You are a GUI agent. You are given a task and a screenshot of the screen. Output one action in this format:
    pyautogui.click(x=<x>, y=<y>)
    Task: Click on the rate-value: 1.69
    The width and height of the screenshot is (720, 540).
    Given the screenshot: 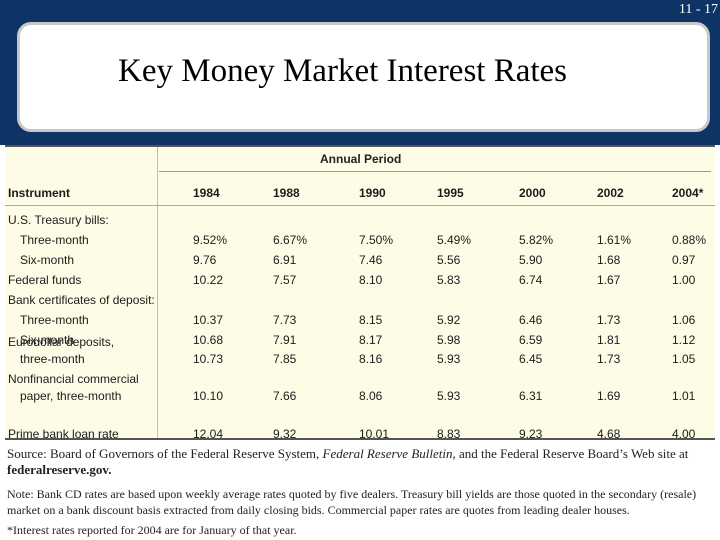 What is the action you would take?
    pyautogui.click(x=609, y=396)
    